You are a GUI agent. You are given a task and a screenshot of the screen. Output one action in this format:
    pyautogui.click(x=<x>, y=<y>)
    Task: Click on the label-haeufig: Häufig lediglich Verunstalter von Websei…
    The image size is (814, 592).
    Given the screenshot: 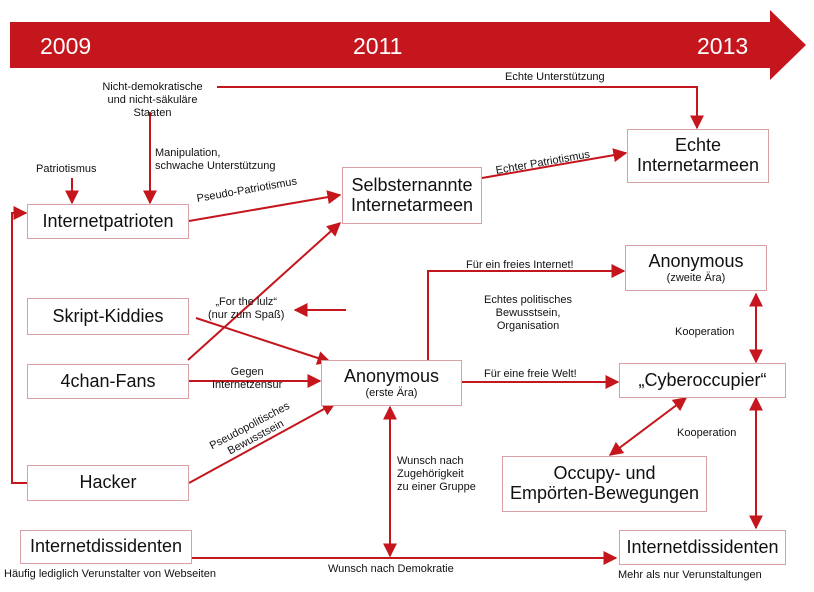 What is the action you would take?
    pyautogui.click(x=110, y=574)
    